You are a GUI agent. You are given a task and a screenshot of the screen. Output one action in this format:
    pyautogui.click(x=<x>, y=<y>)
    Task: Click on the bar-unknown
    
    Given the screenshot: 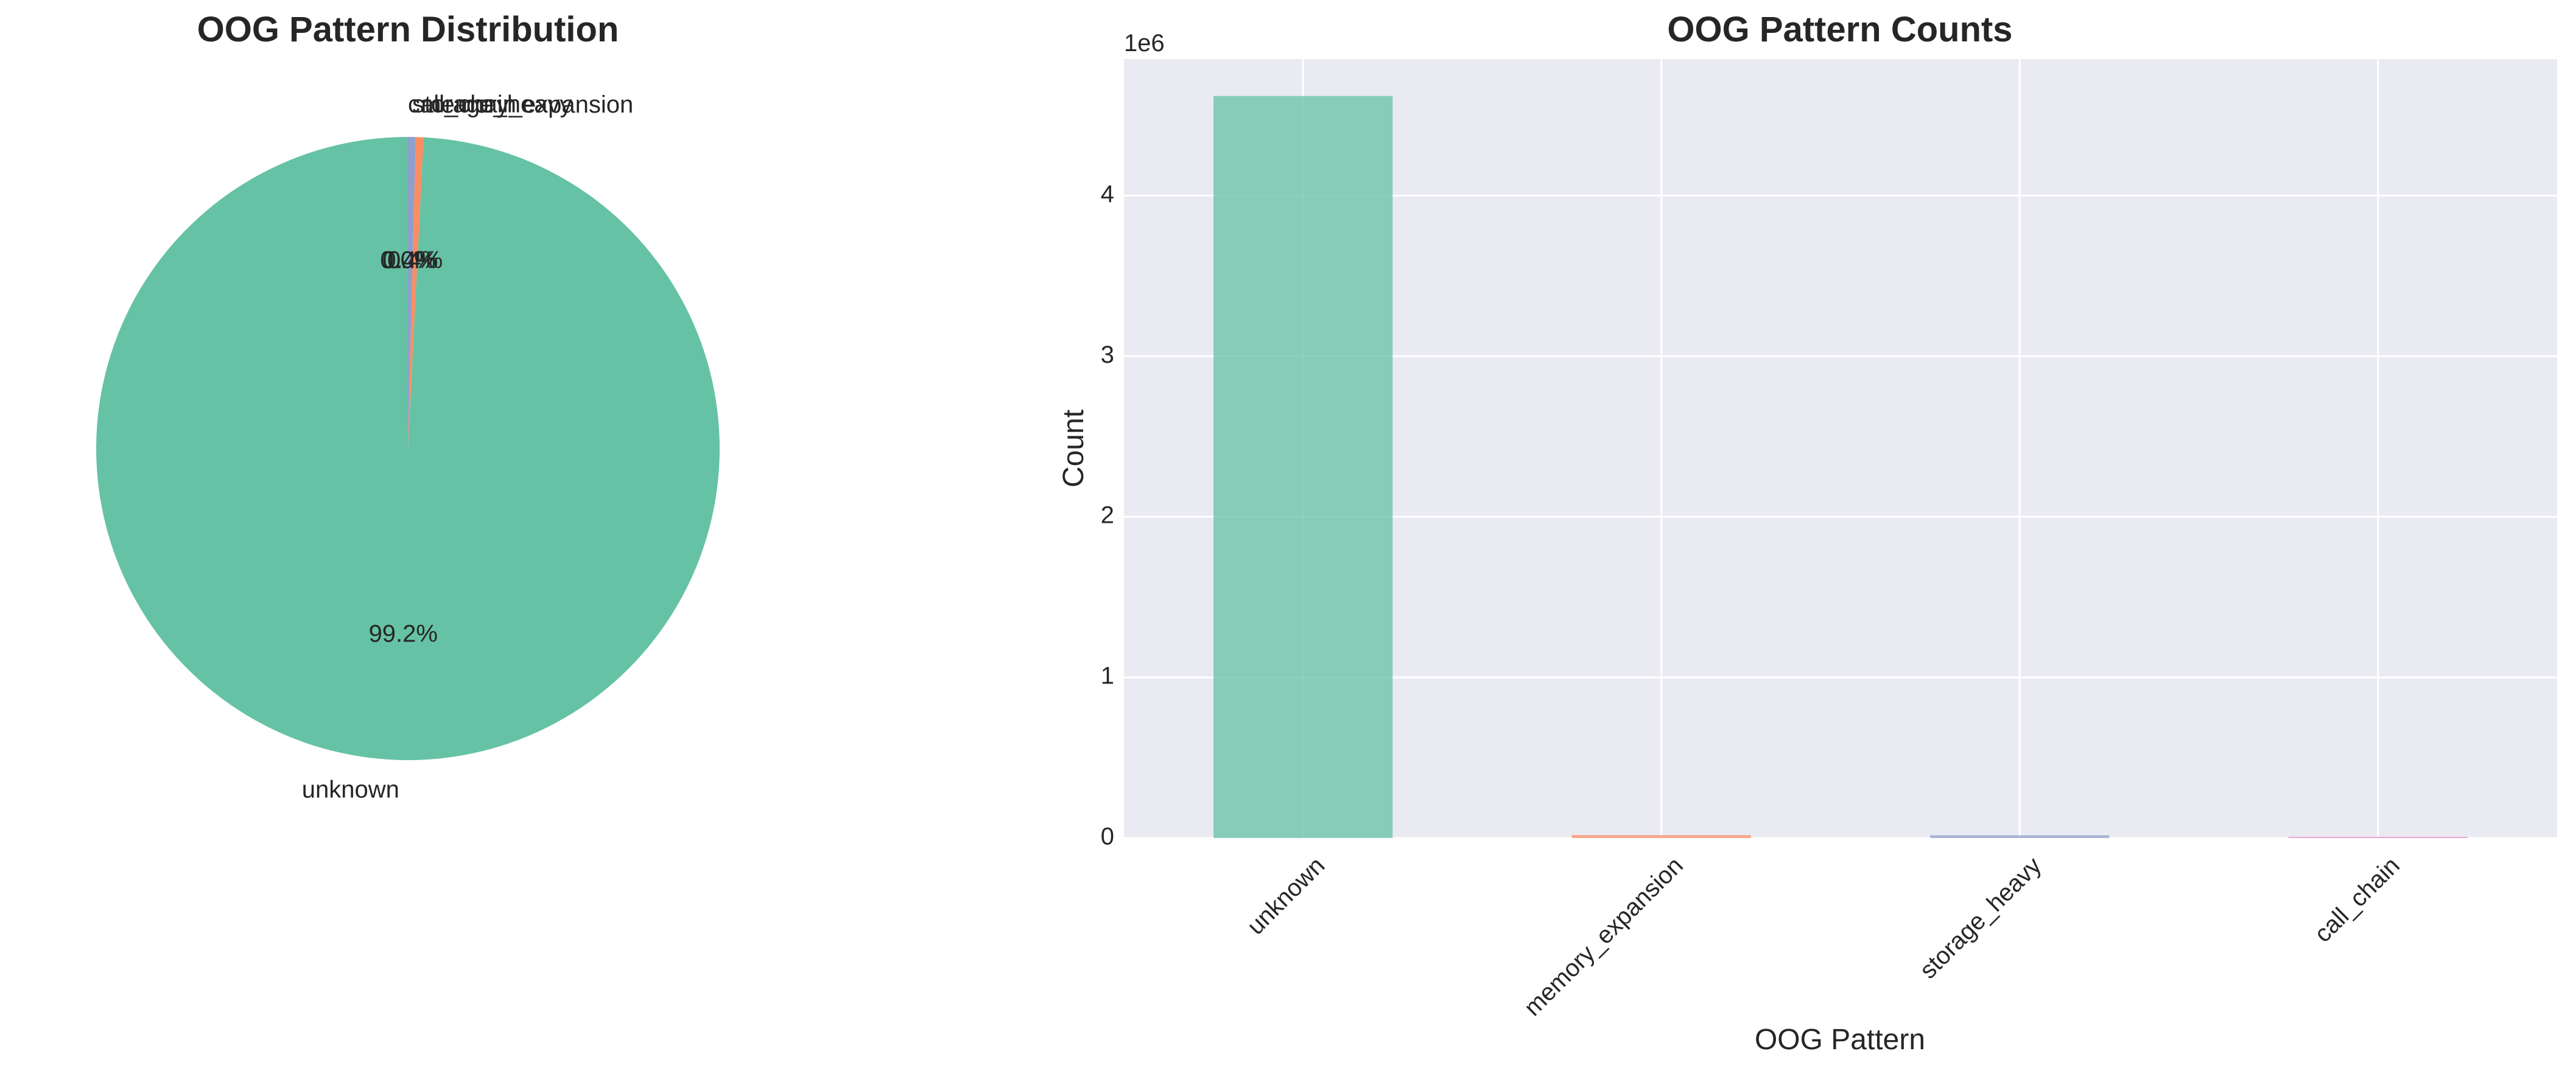 What is the action you would take?
    pyautogui.click(x=1303, y=467)
    